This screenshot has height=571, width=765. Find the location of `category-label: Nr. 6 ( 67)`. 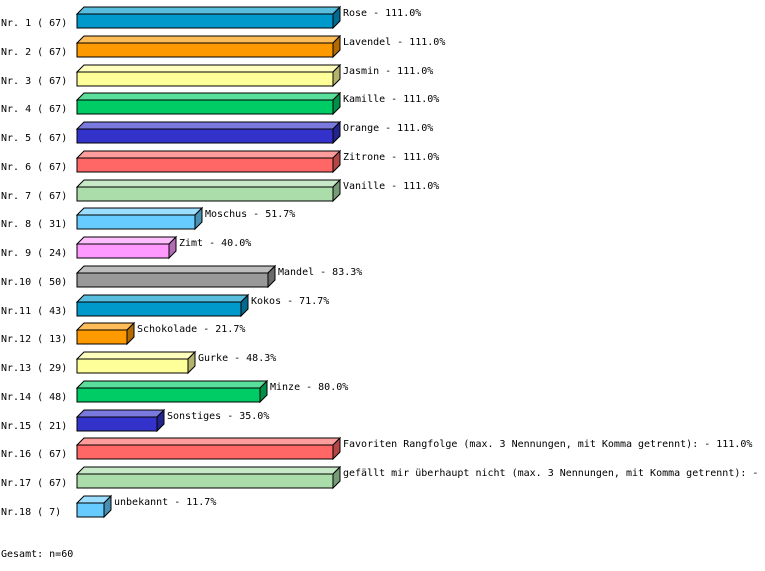

category-label: Nr. 6 ( 67) is located at coordinates (34, 167).